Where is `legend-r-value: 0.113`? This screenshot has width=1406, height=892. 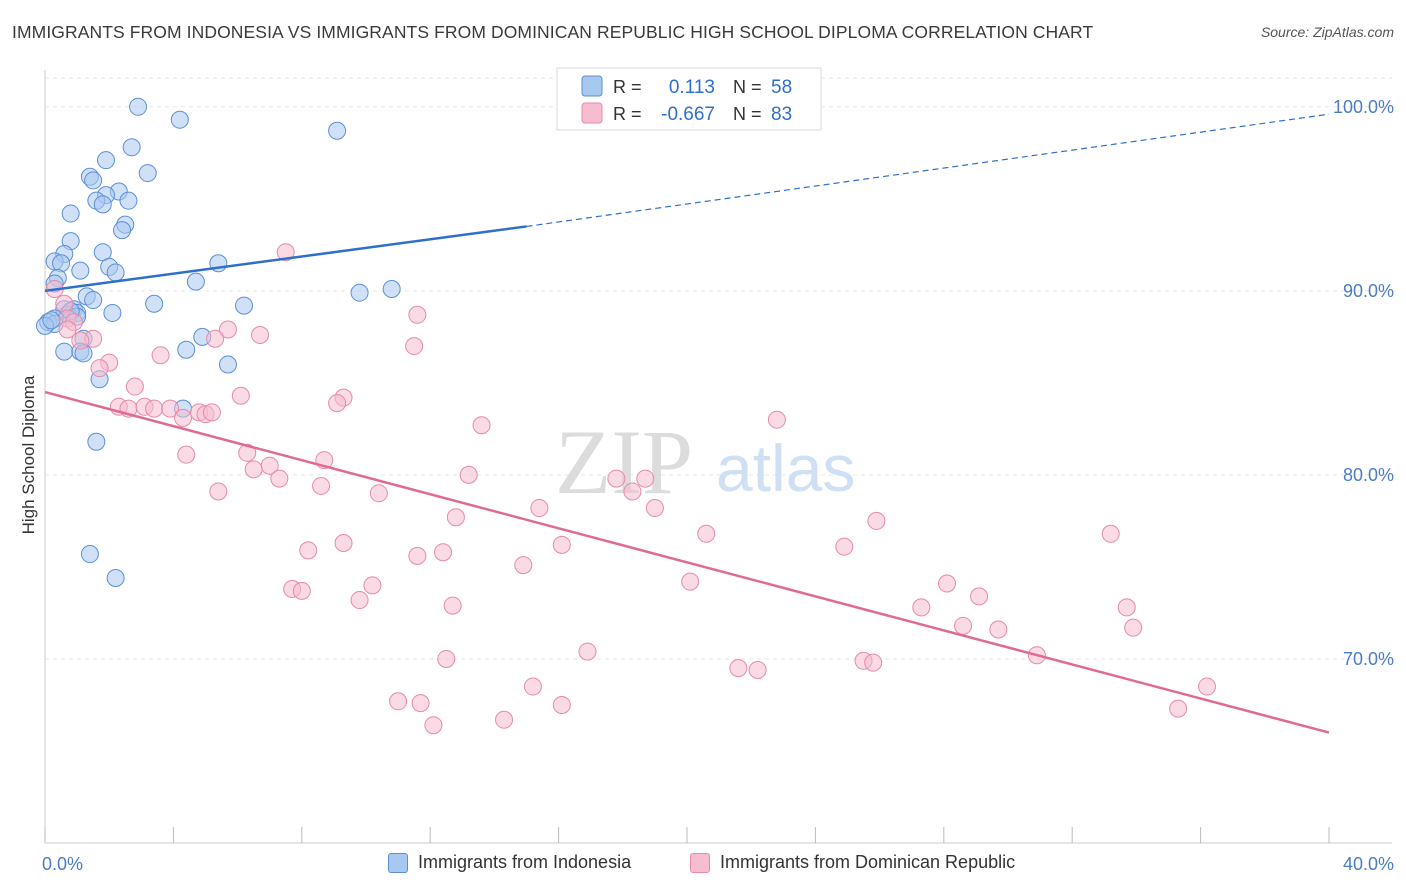 legend-r-value: 0.113 is located at coordinates (692, 87).